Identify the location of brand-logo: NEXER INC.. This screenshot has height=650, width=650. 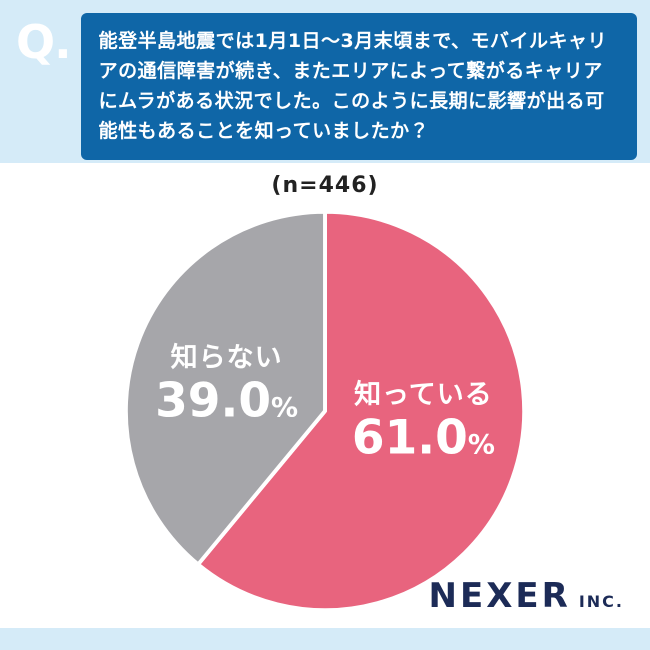
(526, 596).